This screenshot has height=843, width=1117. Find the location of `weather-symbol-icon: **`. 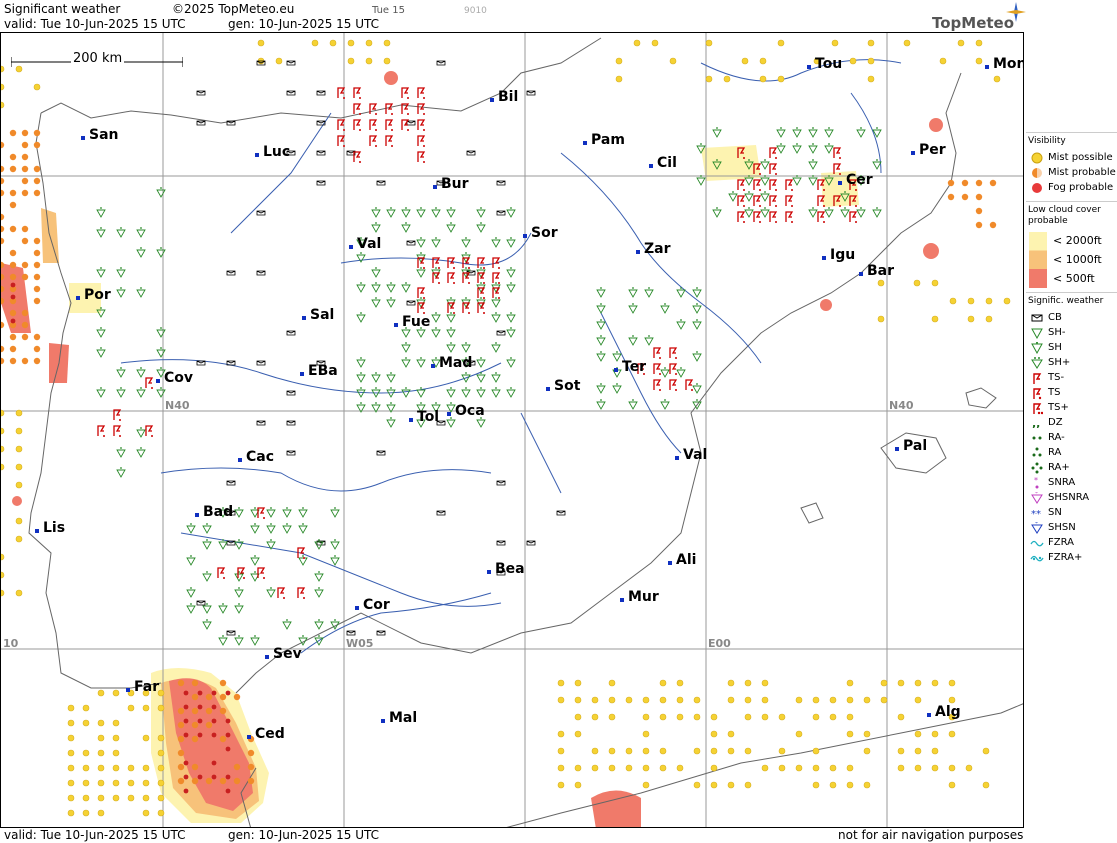

weather-symbol-icon: ** is located at coordinates (1037, 513).